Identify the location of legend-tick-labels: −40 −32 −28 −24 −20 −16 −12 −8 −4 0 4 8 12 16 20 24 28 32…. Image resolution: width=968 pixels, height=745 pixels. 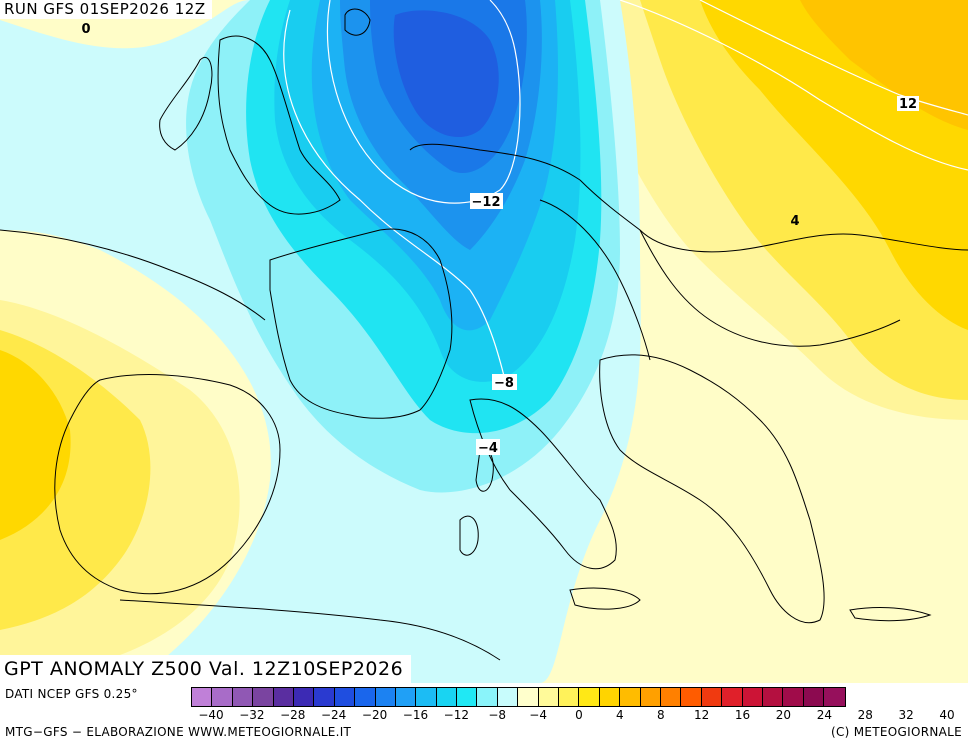
(579, 715).